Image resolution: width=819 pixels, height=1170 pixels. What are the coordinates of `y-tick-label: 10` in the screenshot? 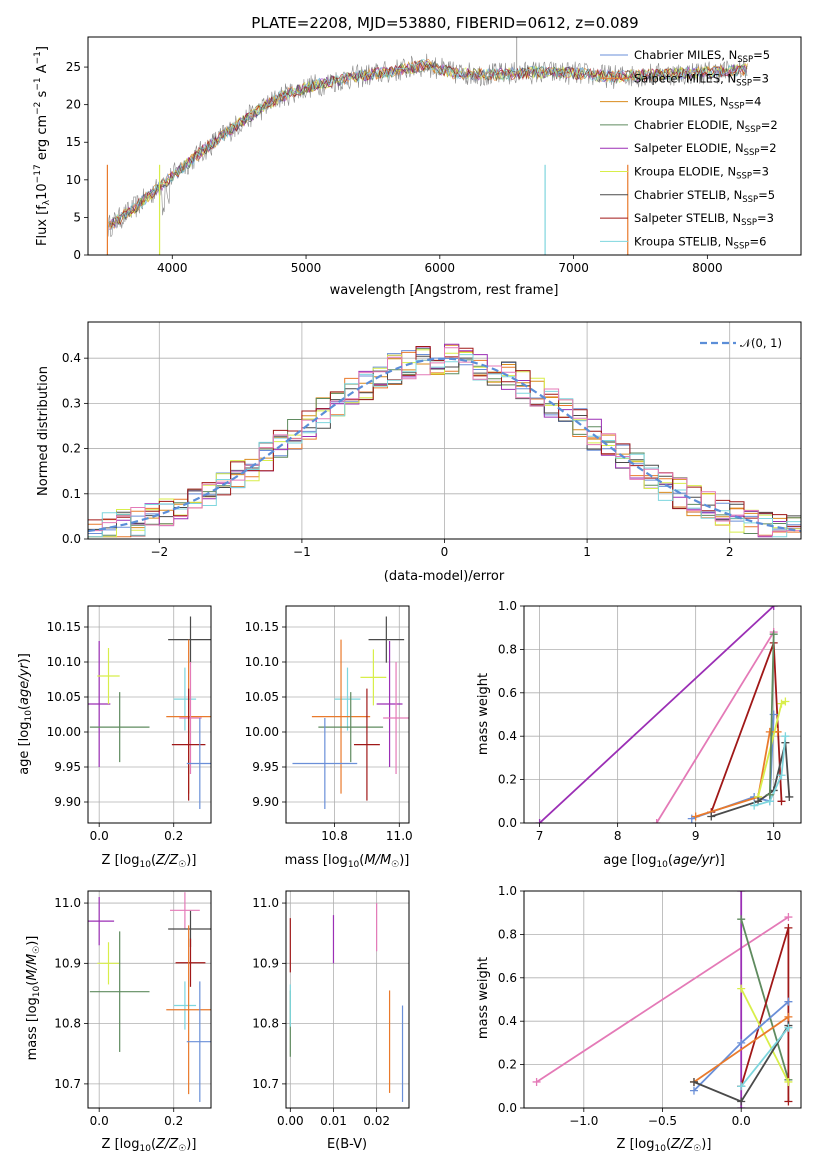 It's located at (73, 180).